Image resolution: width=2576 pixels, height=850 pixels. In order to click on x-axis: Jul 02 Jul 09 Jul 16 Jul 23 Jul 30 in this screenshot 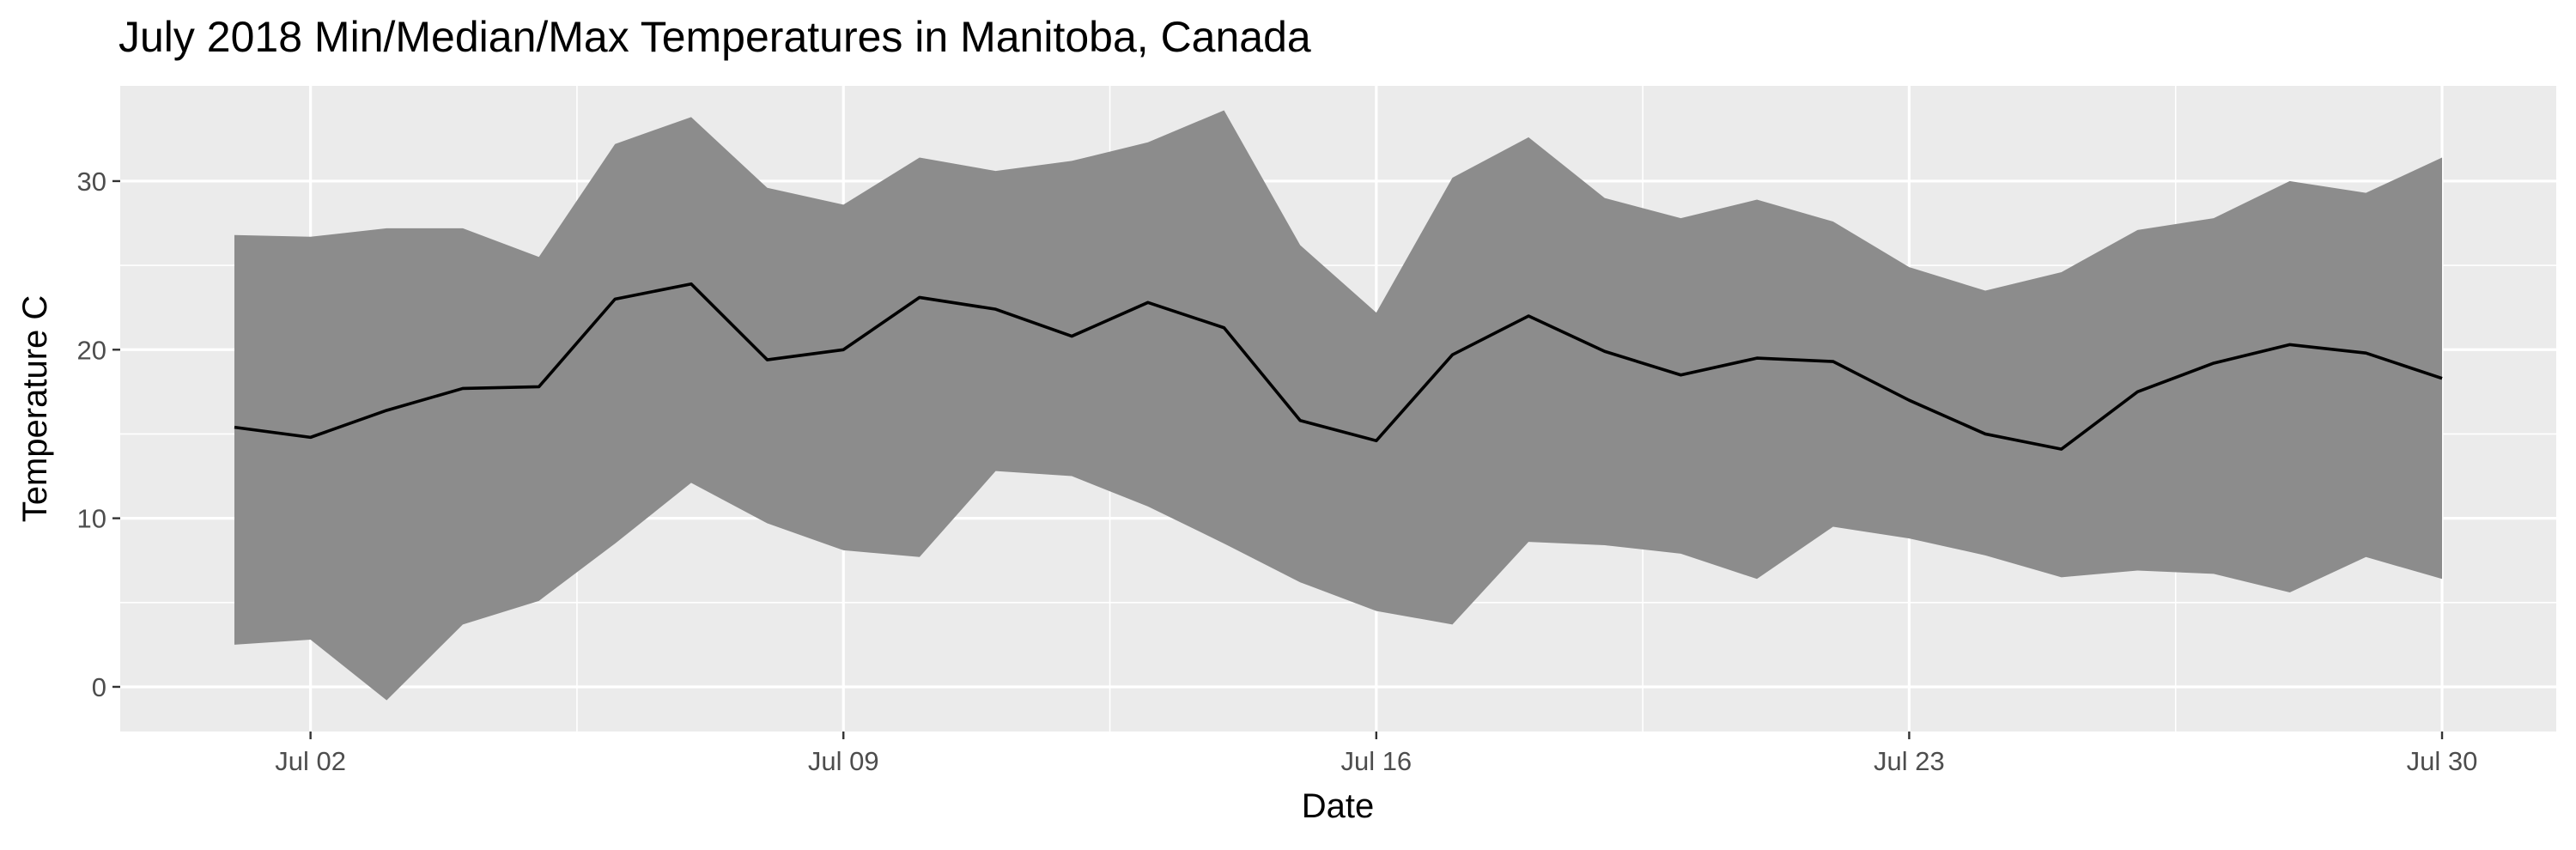, I will do `click(1376, 754)`.